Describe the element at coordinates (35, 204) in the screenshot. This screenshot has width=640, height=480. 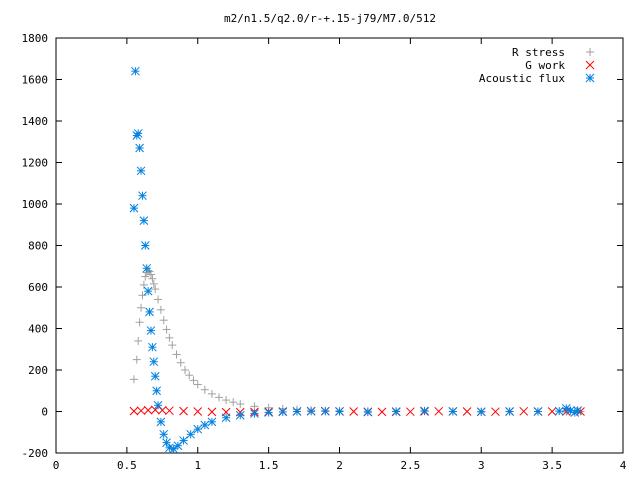
I see `y-tick-label: 1000` at that location.